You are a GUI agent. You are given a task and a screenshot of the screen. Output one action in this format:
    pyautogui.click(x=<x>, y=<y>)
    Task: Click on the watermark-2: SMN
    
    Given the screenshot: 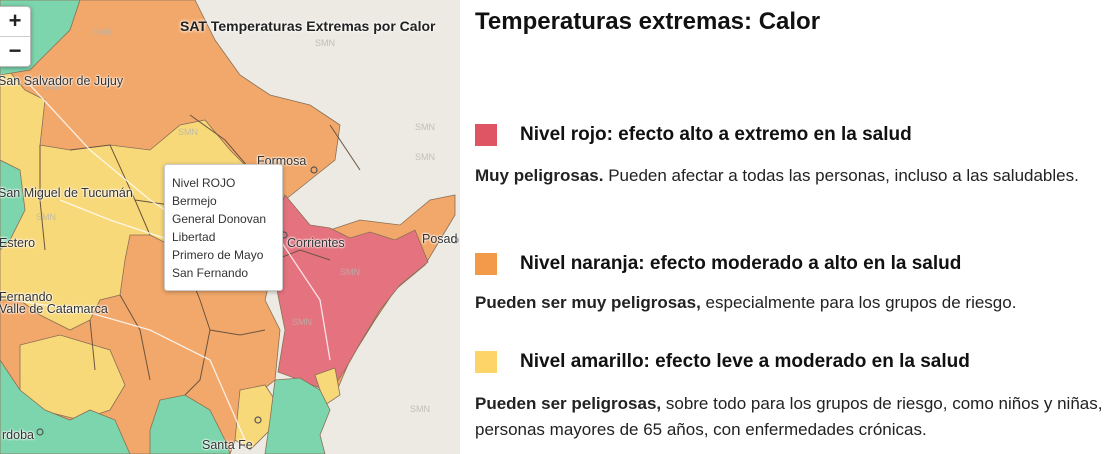 What is the action you would take?
    pyautogui.click(x=325, y=43)
    